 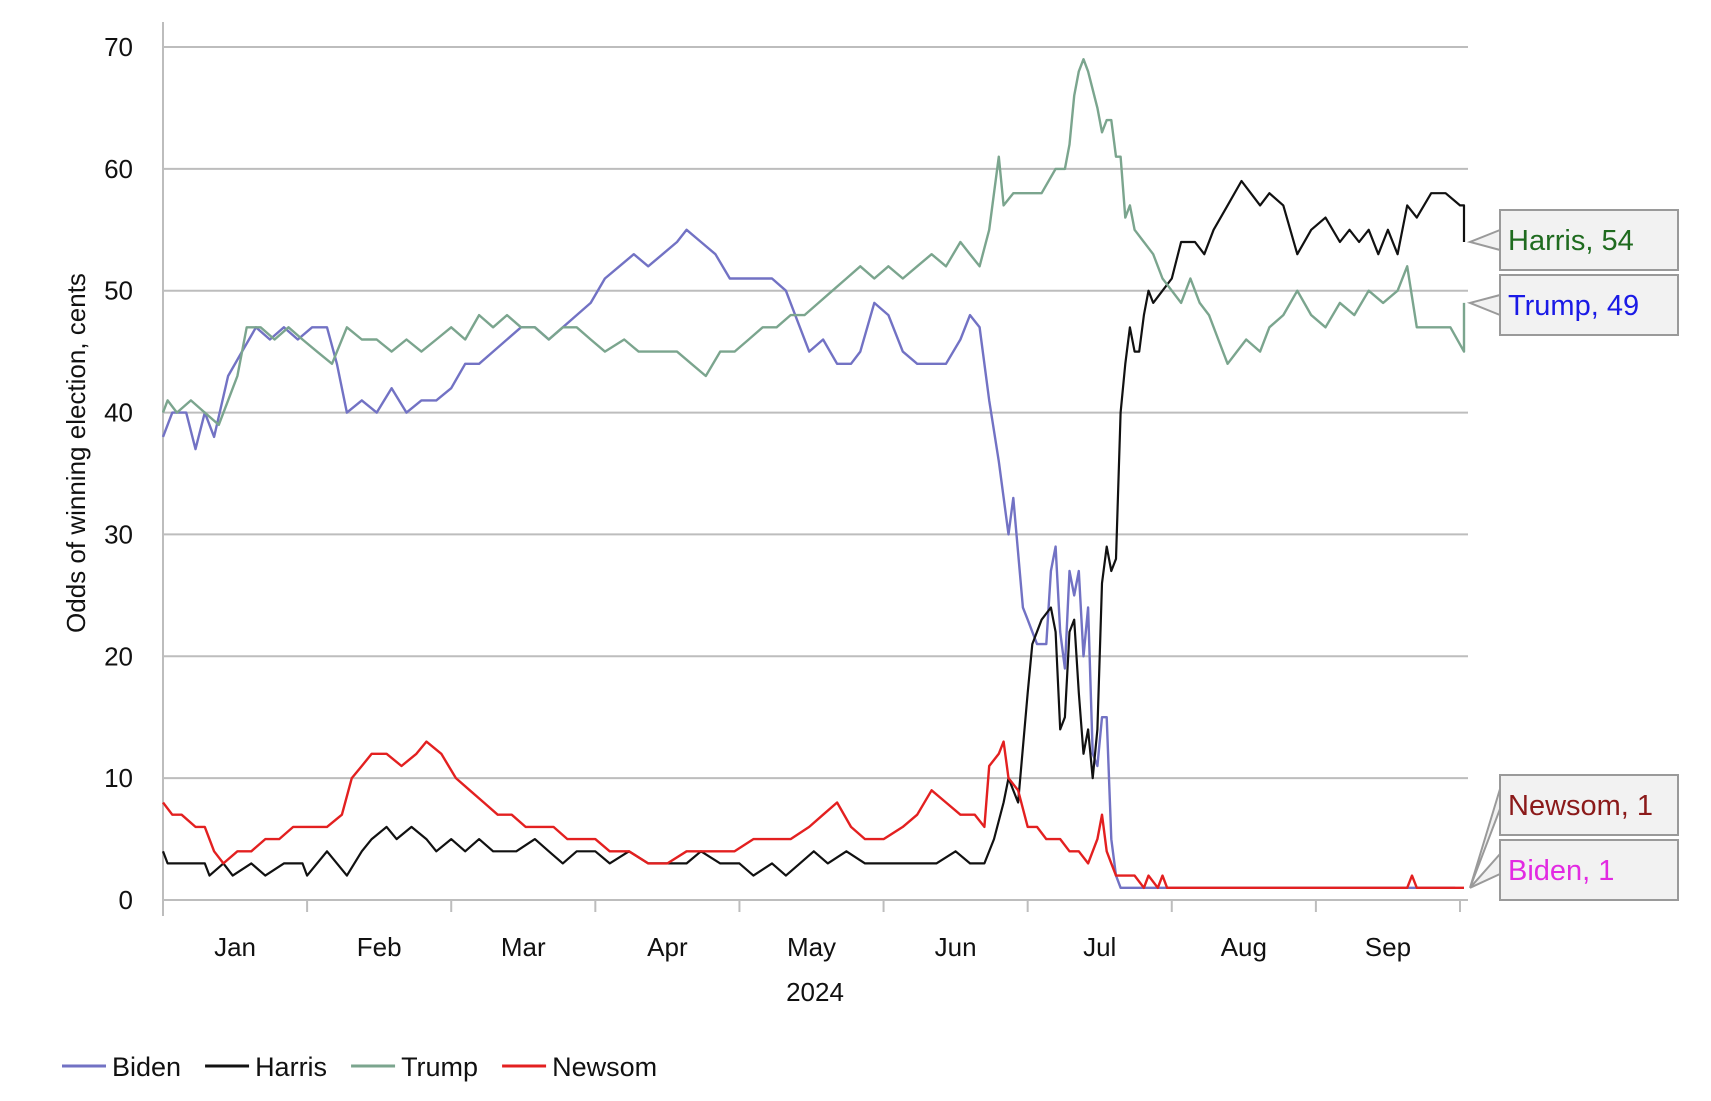 I want to click on y-tick-label: 0, so click(x=126, y=900).